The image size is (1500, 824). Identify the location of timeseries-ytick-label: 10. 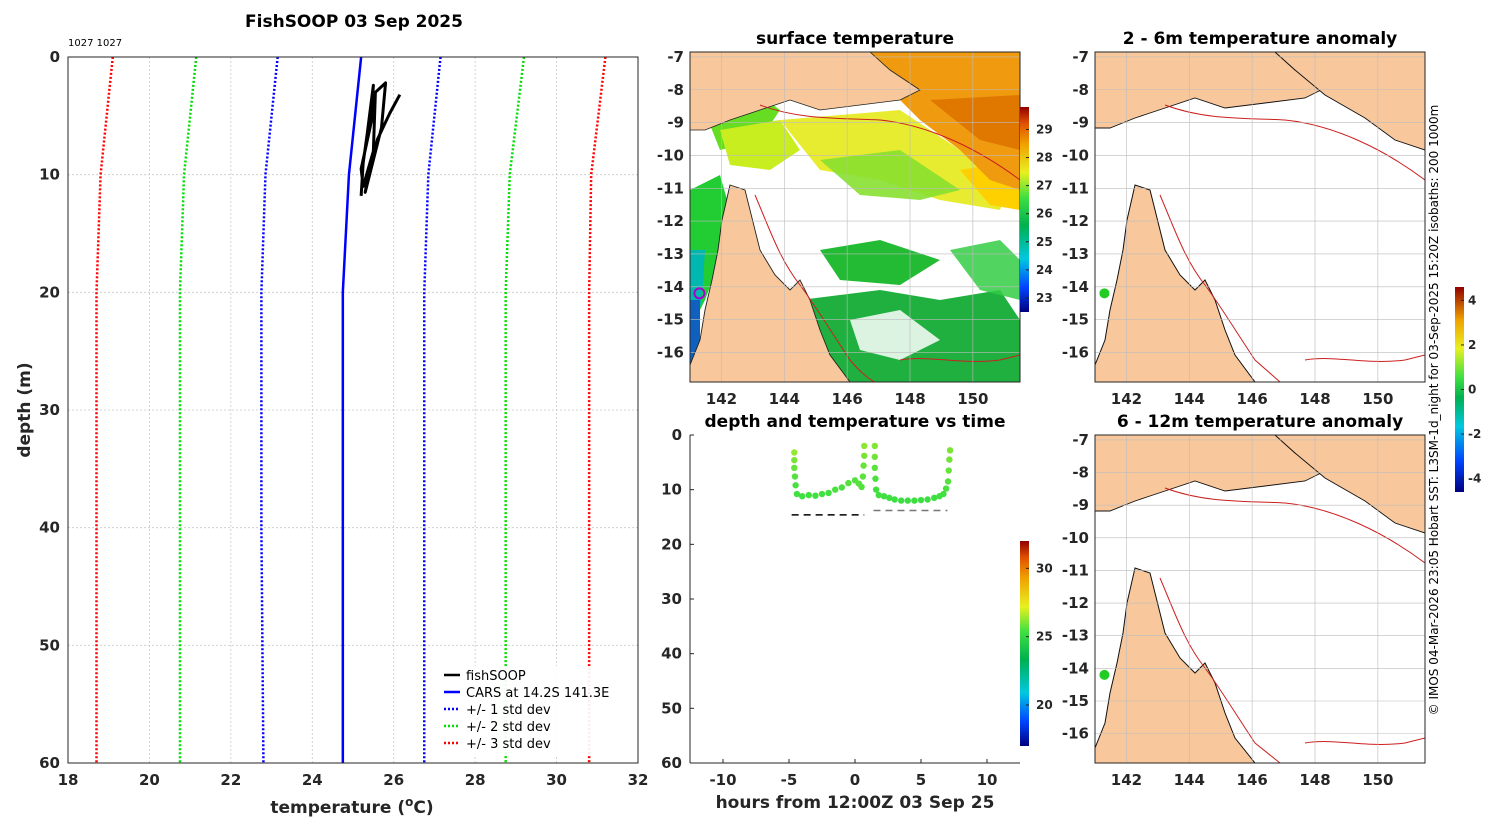
(671, 490).